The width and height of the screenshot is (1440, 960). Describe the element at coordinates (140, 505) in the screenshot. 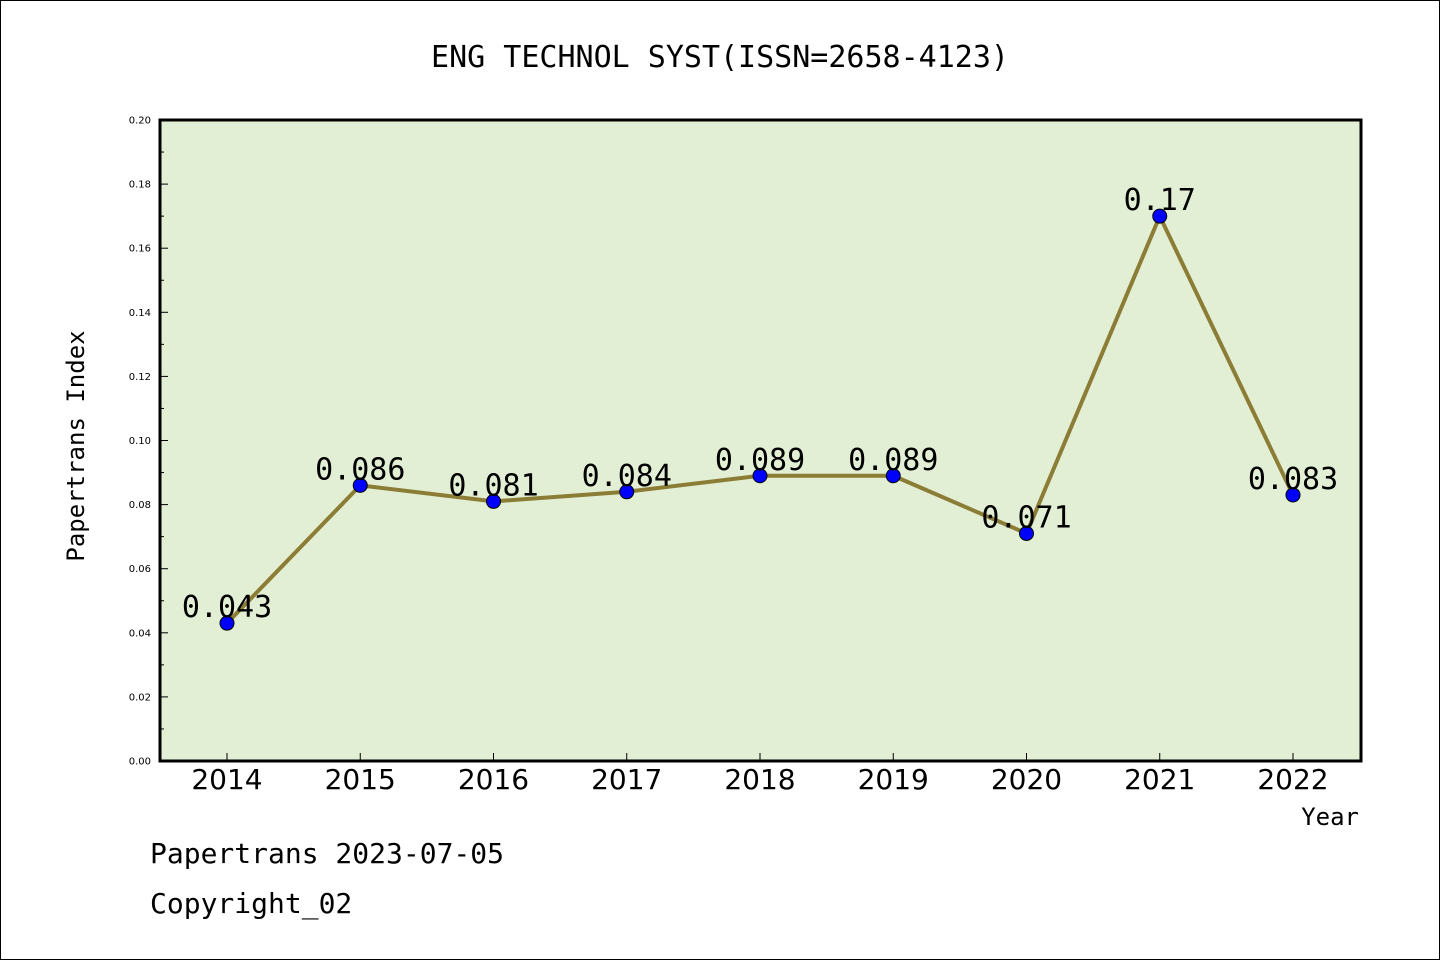

I see `y-tick-label: 0.08` at that location.